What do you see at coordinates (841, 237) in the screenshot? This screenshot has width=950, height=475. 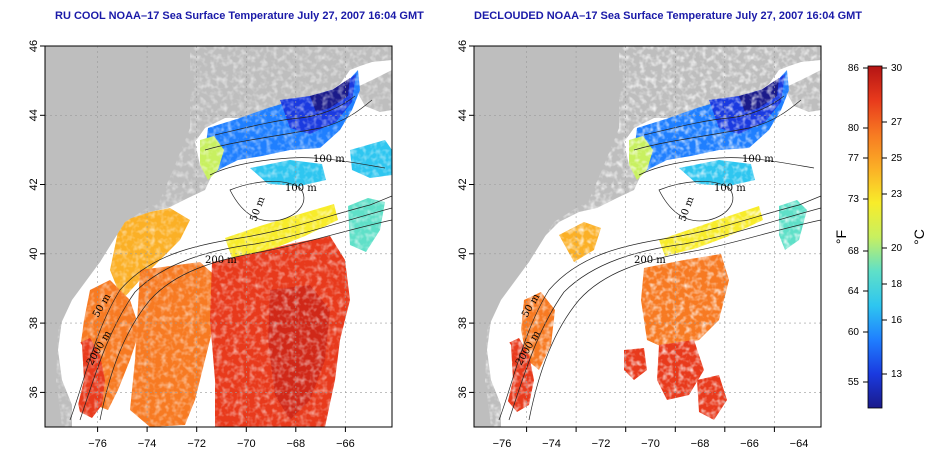 I see `colorbar-unit-f: °F` at bounding box center [841, 237].